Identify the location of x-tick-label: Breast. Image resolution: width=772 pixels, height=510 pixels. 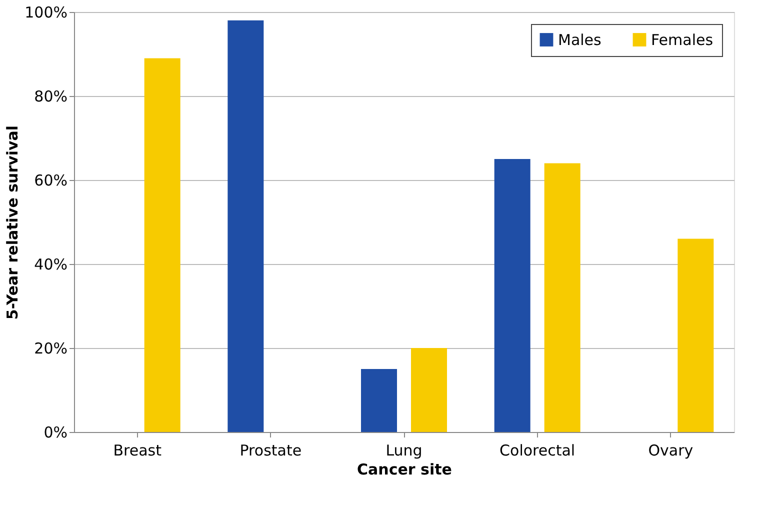
(137, 451).